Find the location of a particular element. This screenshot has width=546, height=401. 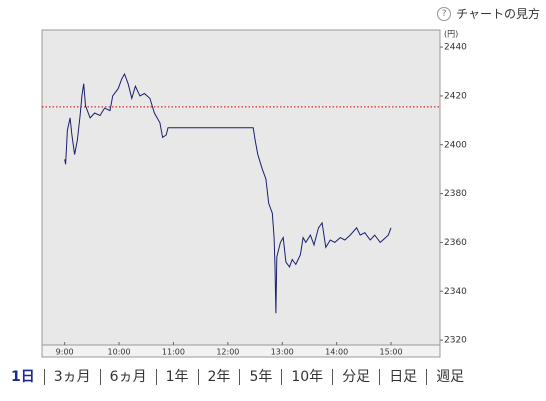

x-tick-label: 11:00 is located at coordinates (173, 352).